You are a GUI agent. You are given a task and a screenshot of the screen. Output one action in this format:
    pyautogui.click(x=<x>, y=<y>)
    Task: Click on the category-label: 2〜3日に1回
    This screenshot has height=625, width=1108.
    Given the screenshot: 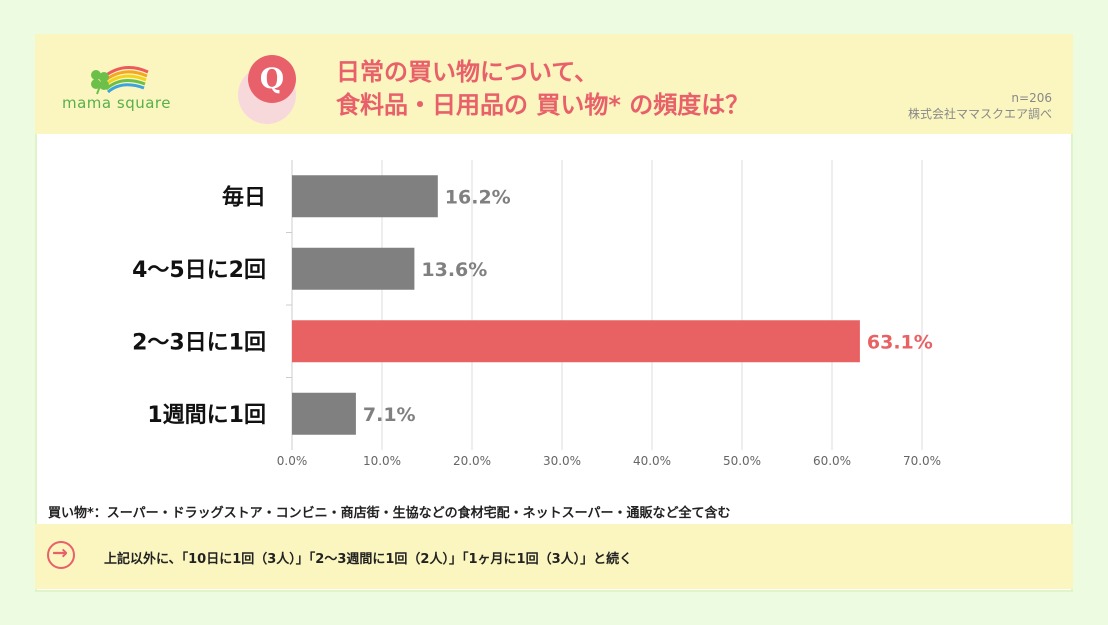 What is the action you would take?
    pyautogui.click(x=199, y=342)
    